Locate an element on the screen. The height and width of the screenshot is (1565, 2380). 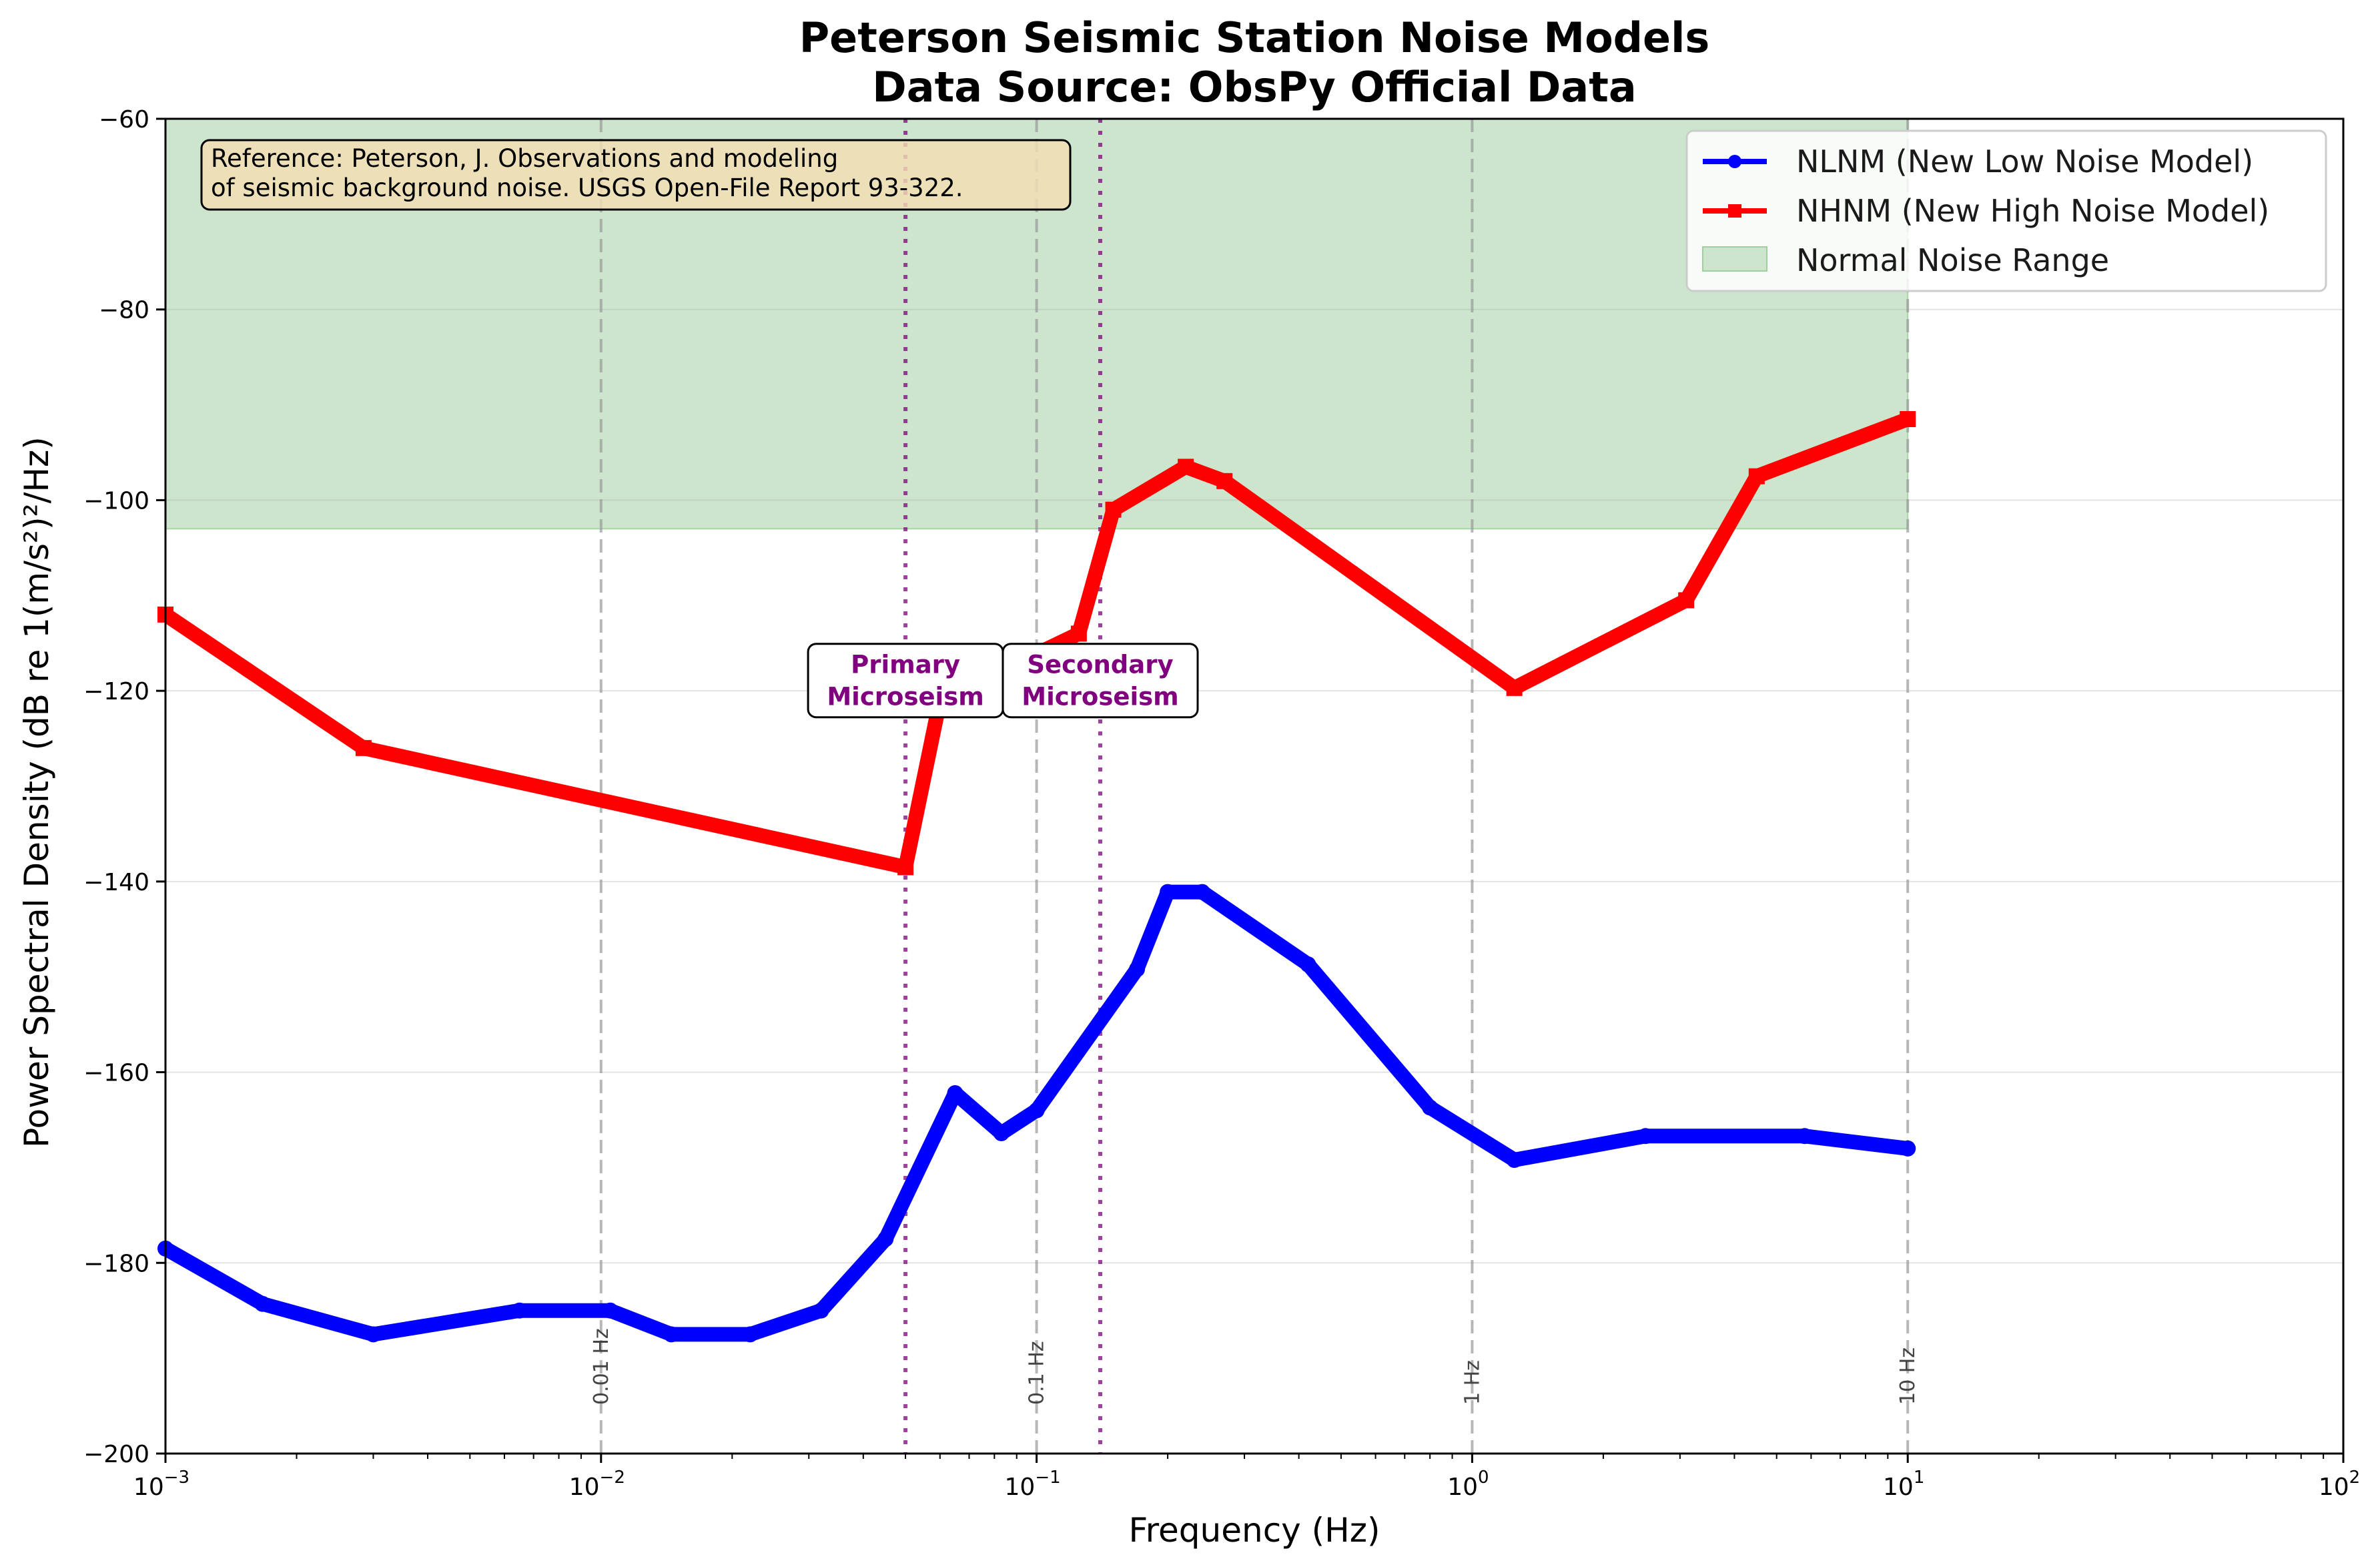
reference-line-label-1: 0.1 Hz is located at coordinates (1037, 1373).